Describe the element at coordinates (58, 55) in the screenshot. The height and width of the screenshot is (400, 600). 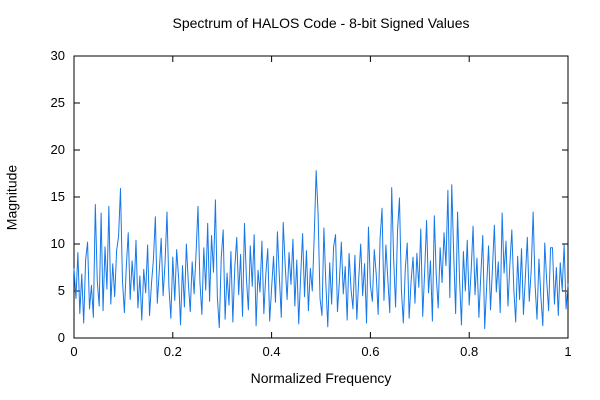
I see `y-tick-label: 30` at that location.